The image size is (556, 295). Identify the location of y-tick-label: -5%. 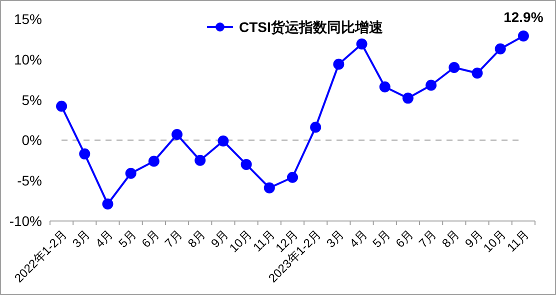
(29, 180).